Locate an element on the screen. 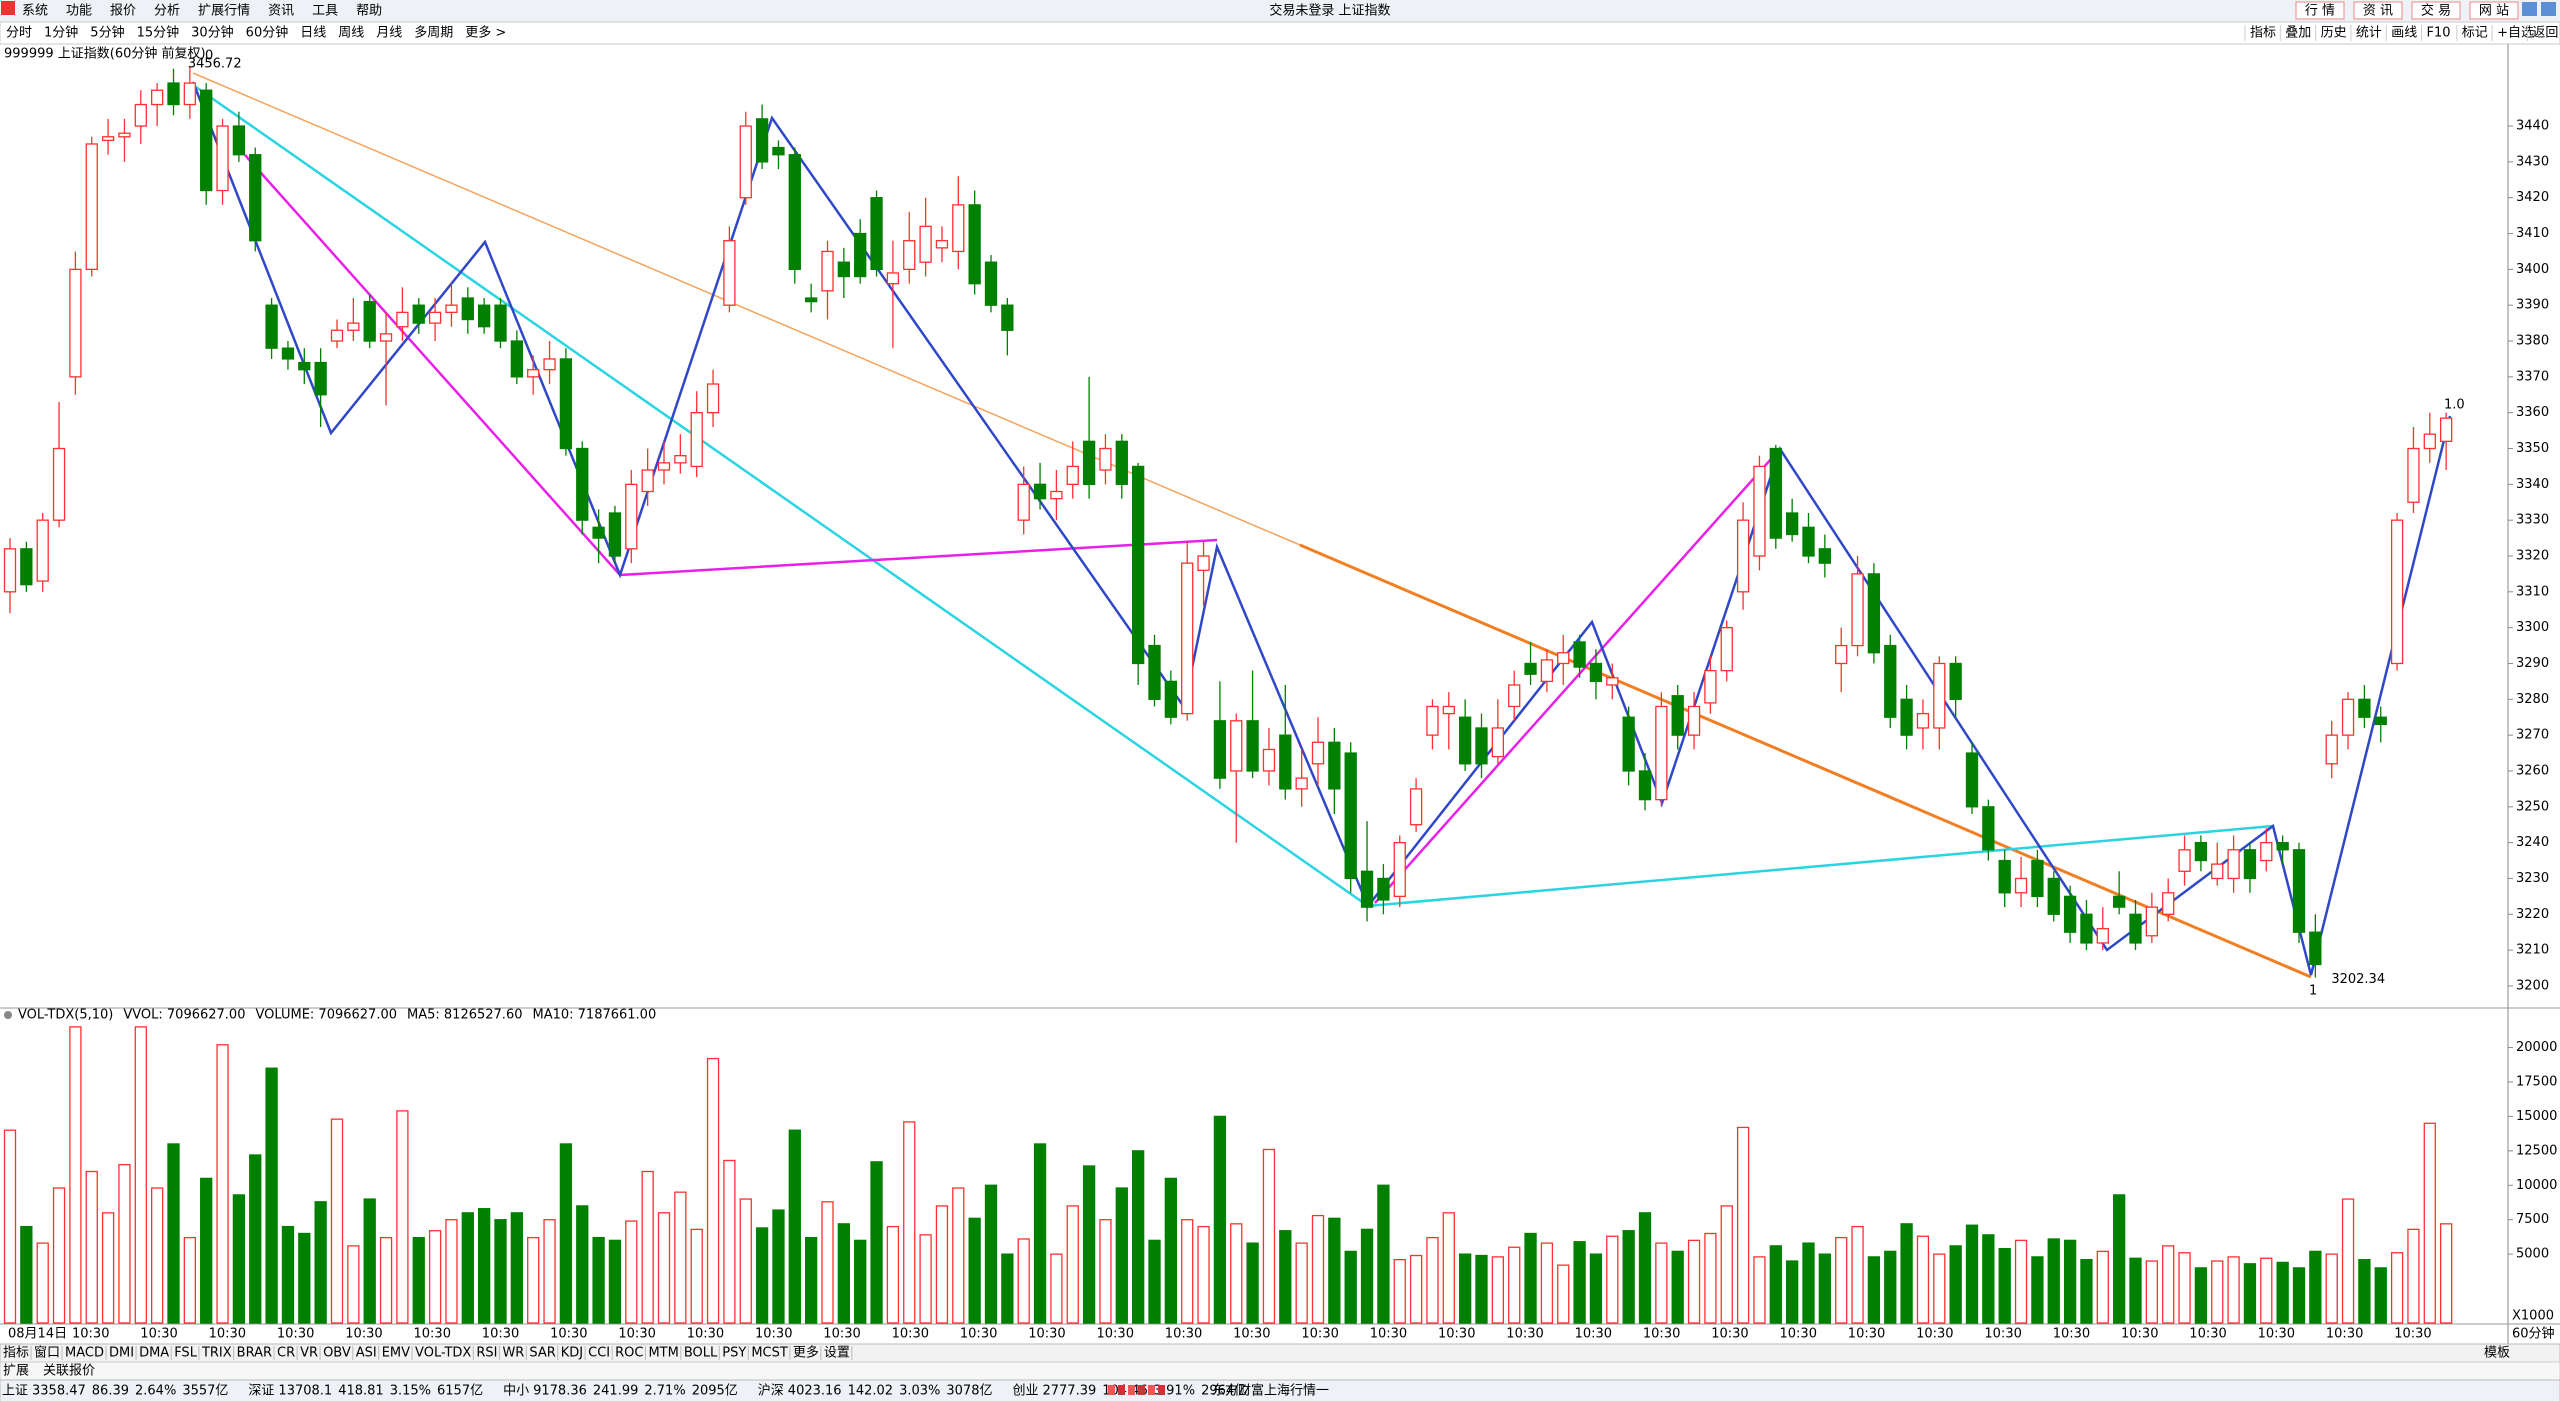 This screenshot has height=1402, width=2560. period-tab: 月线 is located at coordinates (389, 33).